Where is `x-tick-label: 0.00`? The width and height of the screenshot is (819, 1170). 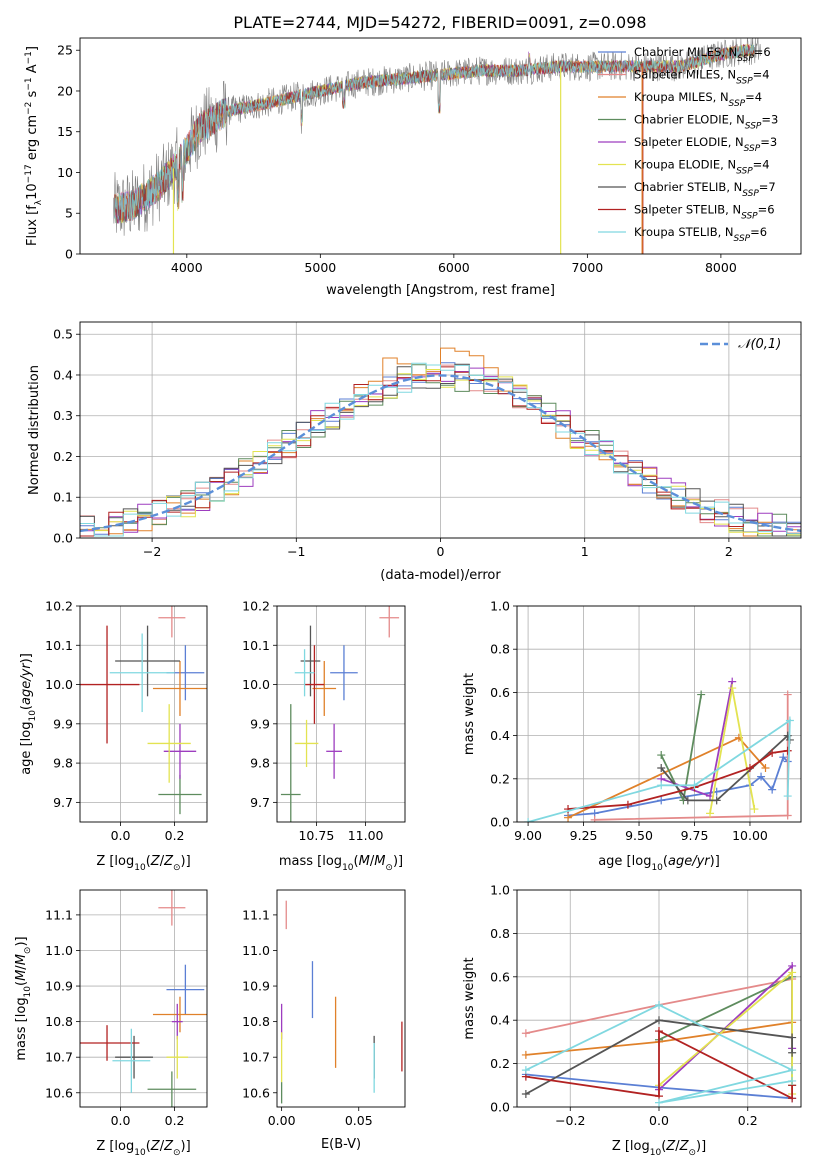 x-tick-label: 0.00 is located at coordinates (282, 1120).